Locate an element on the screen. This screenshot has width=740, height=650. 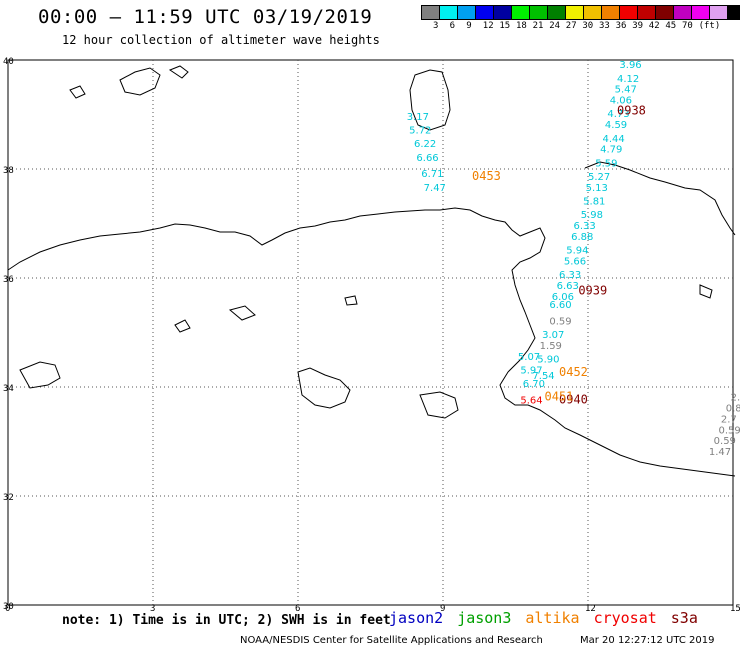
wave-height-value: 4.59 is located at coordinates (616, 125).